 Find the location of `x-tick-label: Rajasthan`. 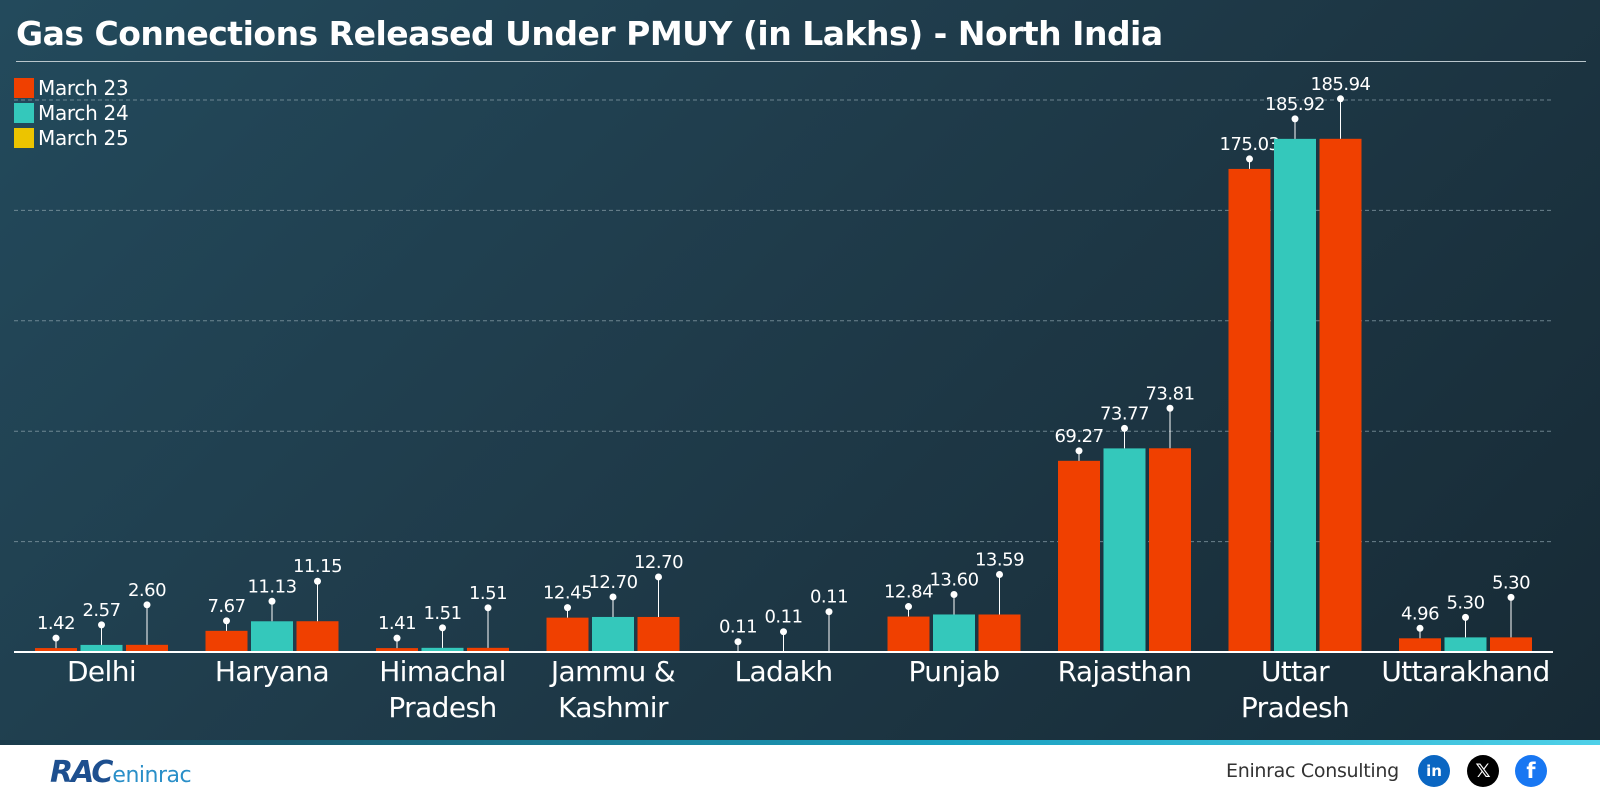

x-tick-label: Rajasthan is located at coordinates (1125, 671).